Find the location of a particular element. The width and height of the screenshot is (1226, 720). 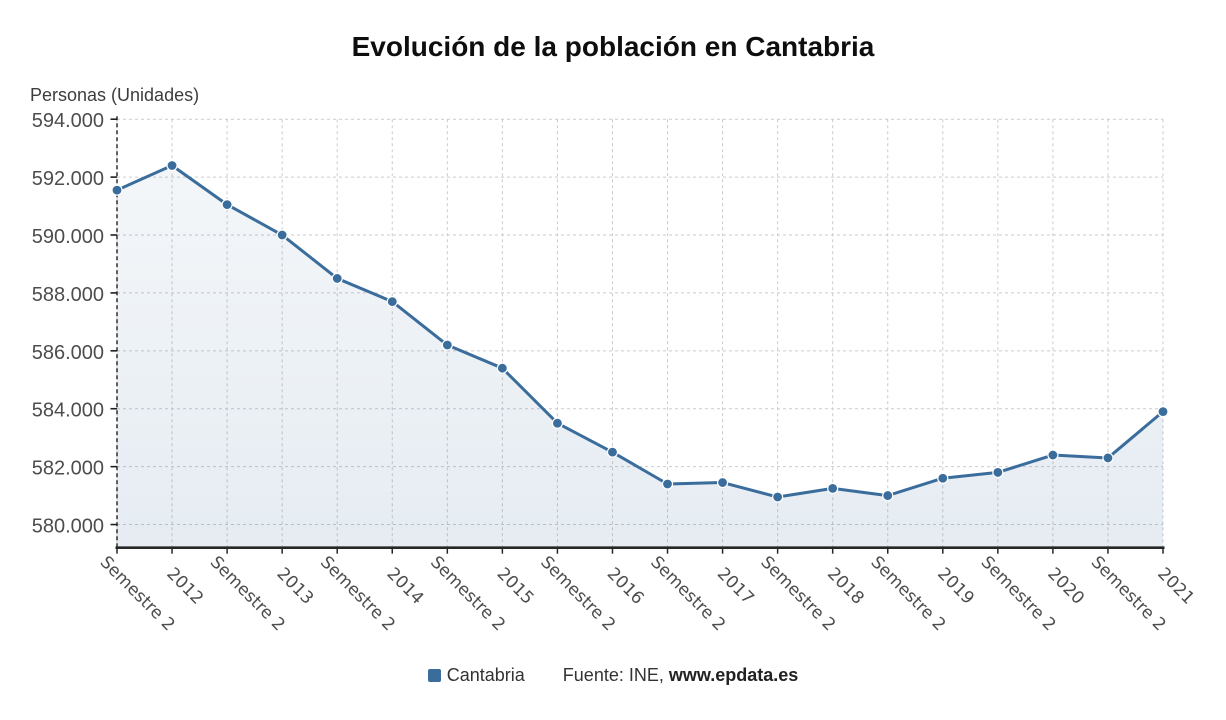

x-tick-label: 2015 is located at coordinates (515, 586).